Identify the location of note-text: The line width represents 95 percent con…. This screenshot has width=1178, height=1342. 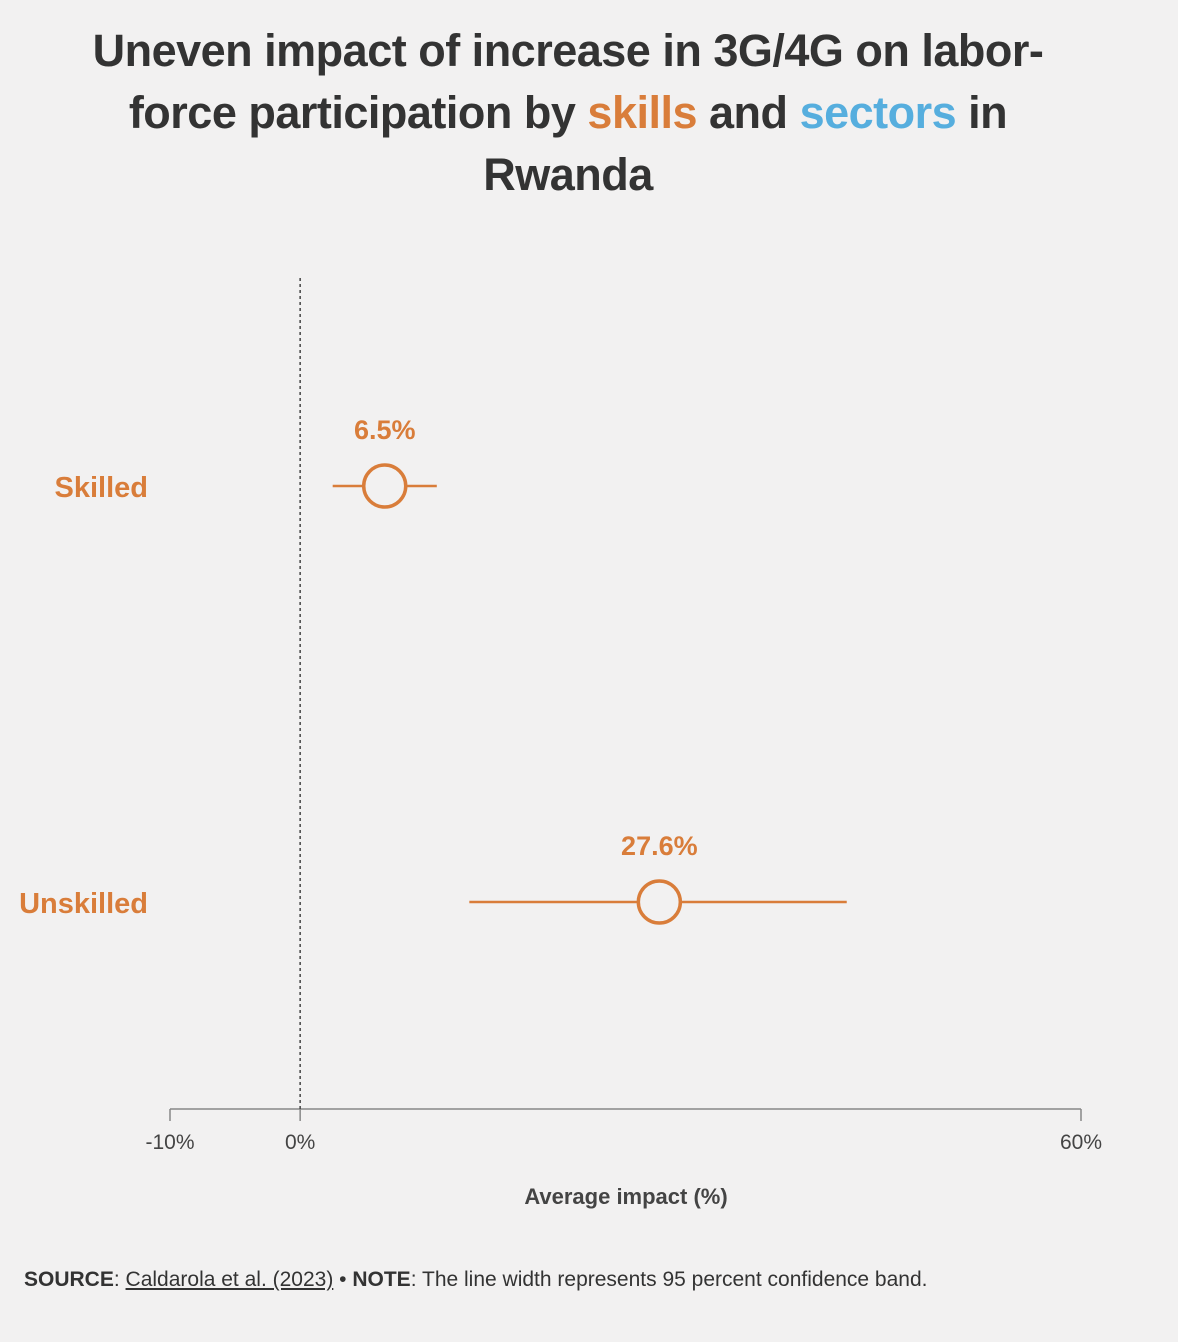
(675, 1279).